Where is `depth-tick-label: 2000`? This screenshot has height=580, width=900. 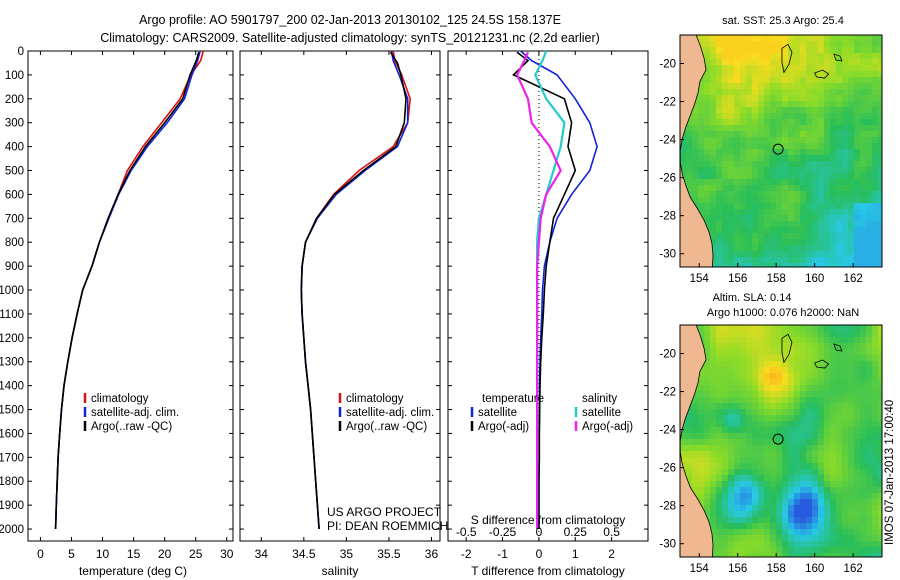 depth-tick-label: 2000 is located at coordinates (12, 530).